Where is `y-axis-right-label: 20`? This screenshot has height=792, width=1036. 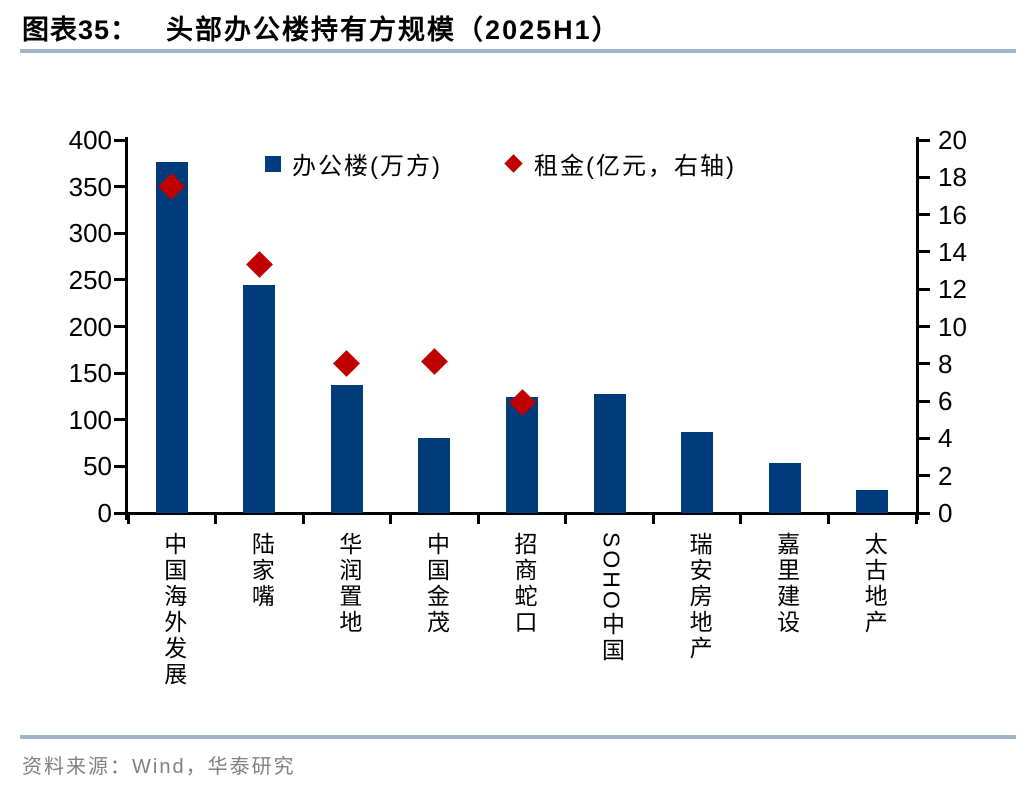 y-axis-right-label: 20 is located at coordinates (952, 140).